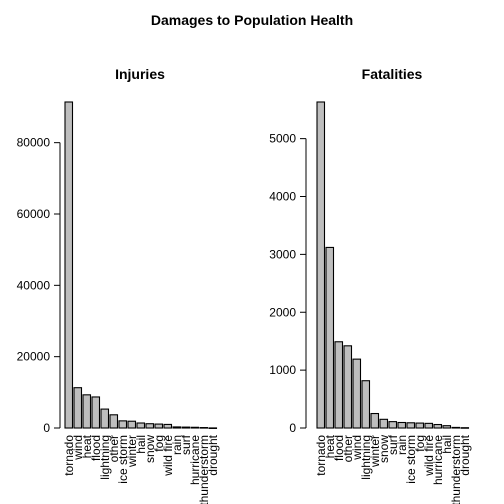  Describe the element at coordinates (392, 74) in the screenshot. I see `panel-2-title: Fatalities` at that location.